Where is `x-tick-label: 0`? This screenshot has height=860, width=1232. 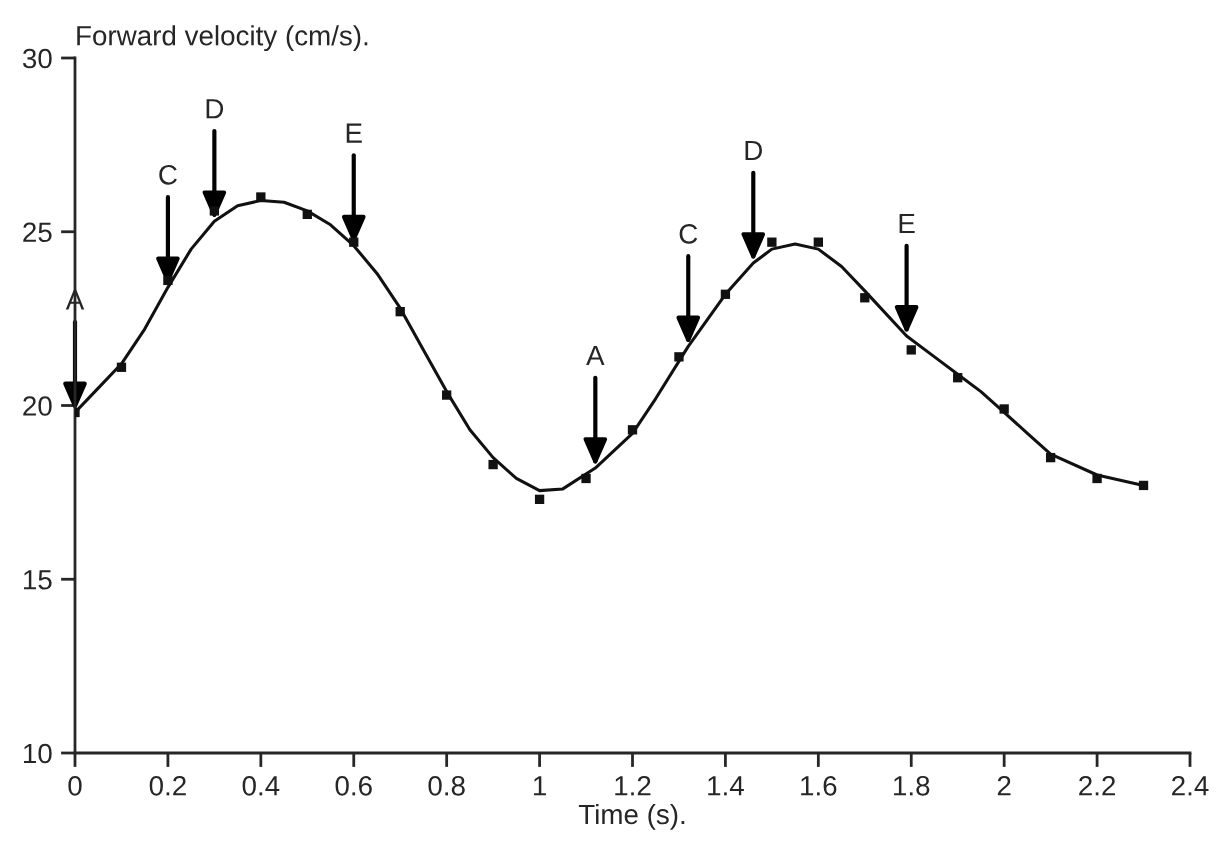 x-tick-label: 0 is located at coordinates (75, 785).